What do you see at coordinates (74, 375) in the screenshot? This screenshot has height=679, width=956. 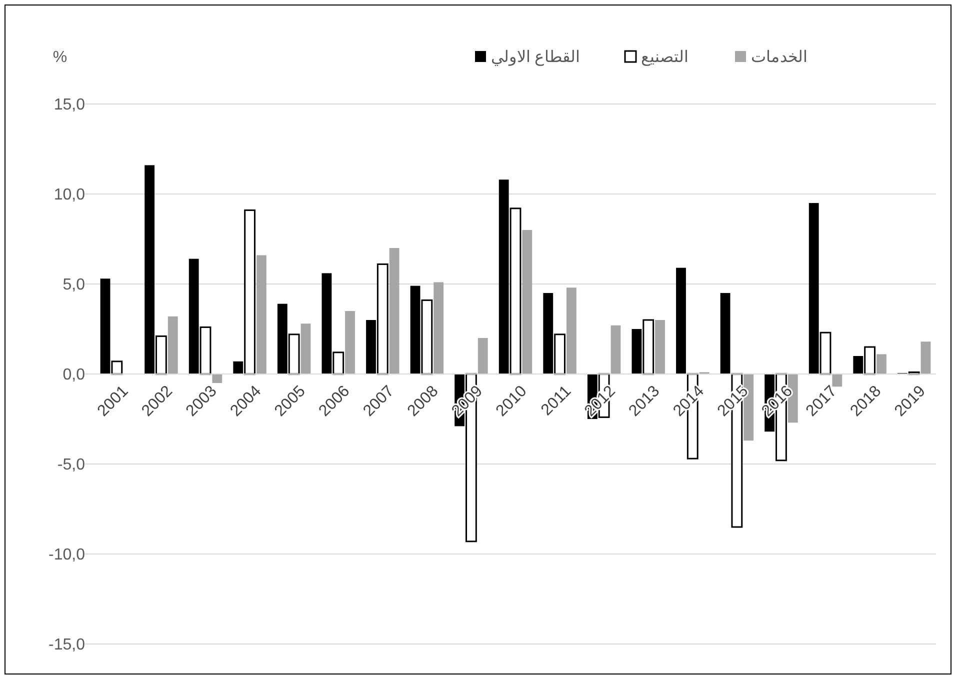 I see `y-tick-label: 0,0` at bounding box center [74, 375].